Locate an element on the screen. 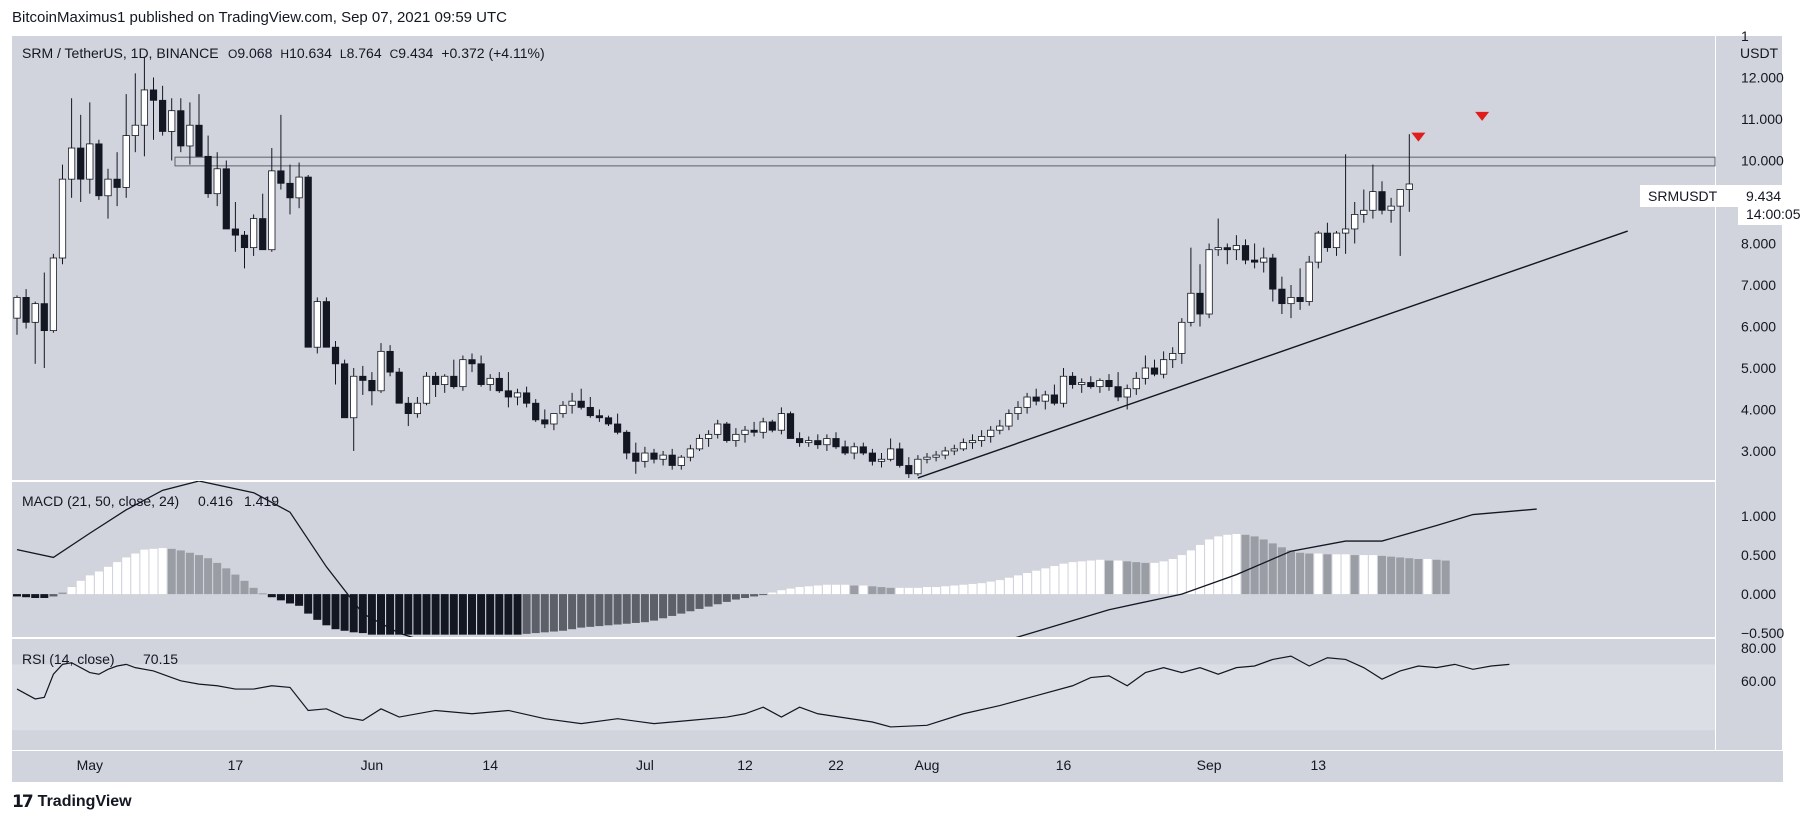  last-price-label: SRMUSDT 9.434 14:00:05 is located at coordinates (1720, 205).